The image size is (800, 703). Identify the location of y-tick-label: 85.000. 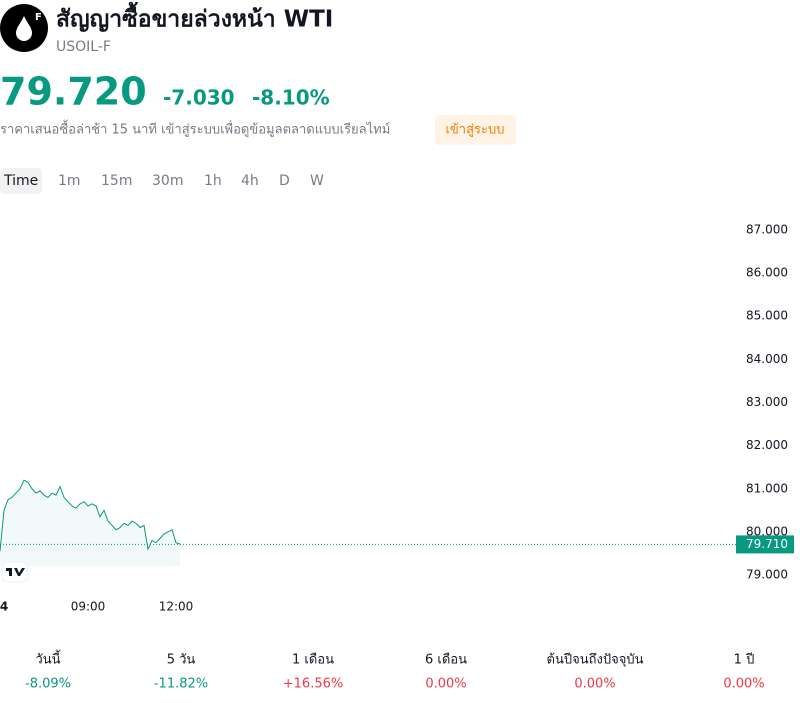
(767, 316).